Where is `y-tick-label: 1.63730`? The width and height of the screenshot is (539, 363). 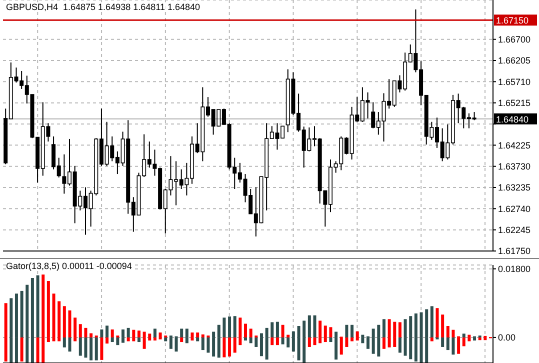
y-tick-label: 1.63730 is located at coordinates (514, 167).